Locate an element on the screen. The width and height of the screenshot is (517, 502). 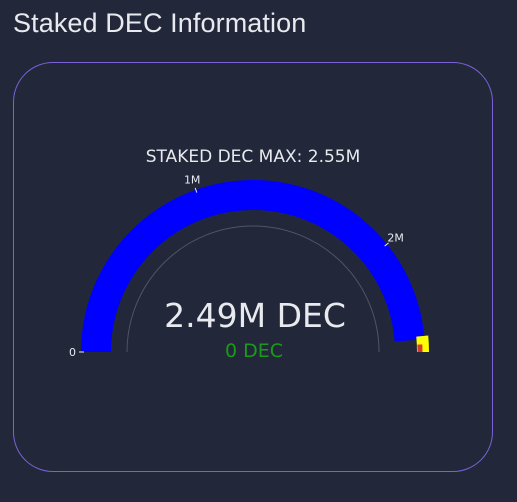
gauge-tick-label: 2M is located at coordinates (395, 237).